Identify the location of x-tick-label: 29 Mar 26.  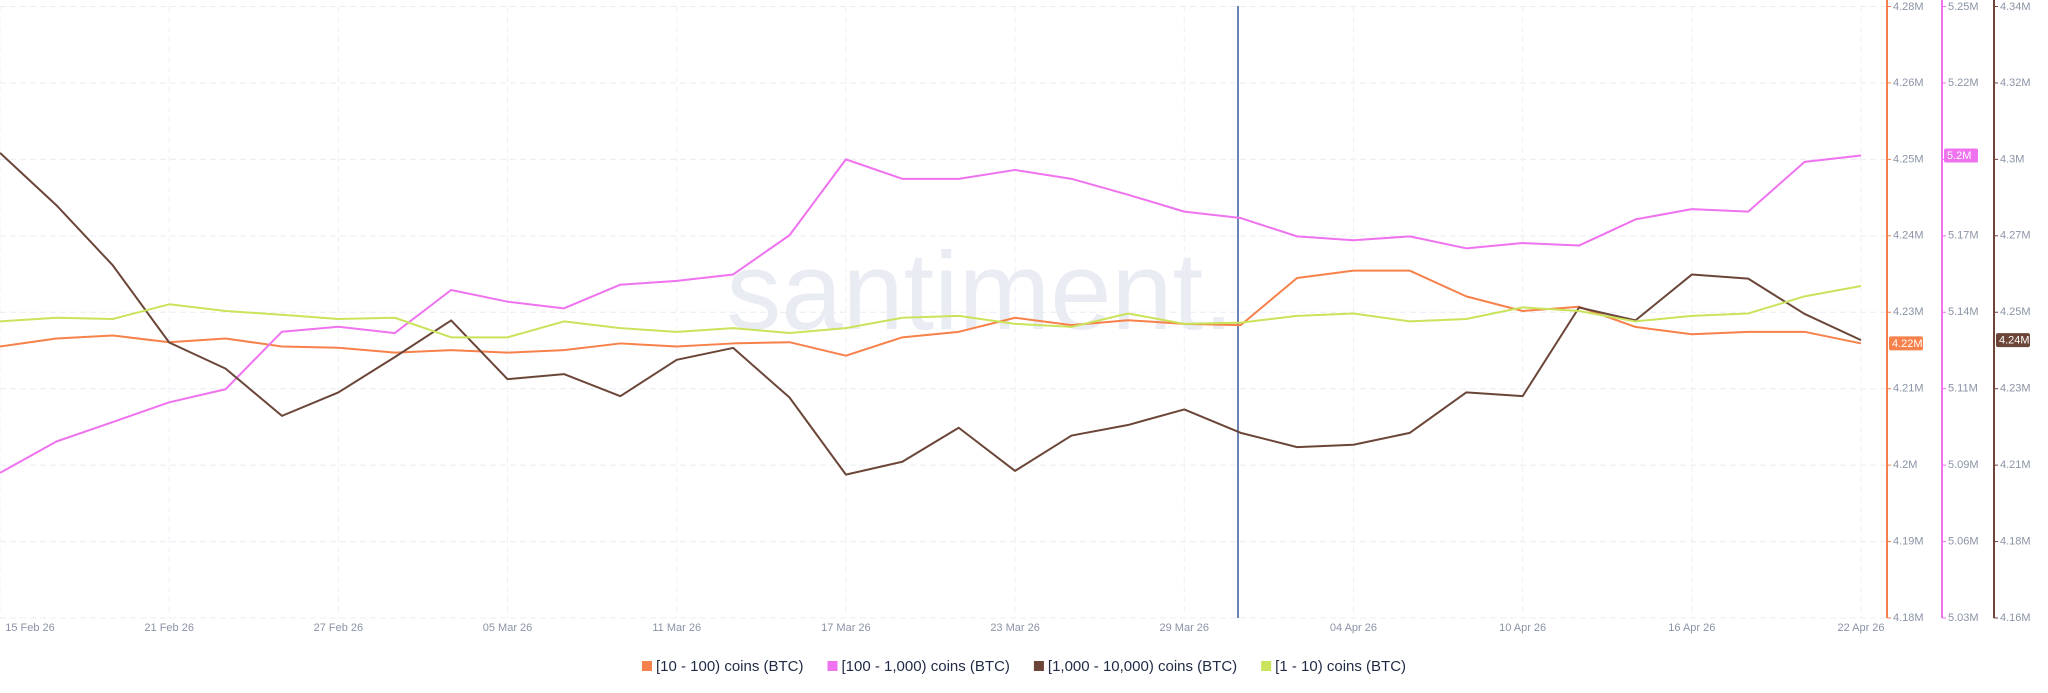
(1185, 628).